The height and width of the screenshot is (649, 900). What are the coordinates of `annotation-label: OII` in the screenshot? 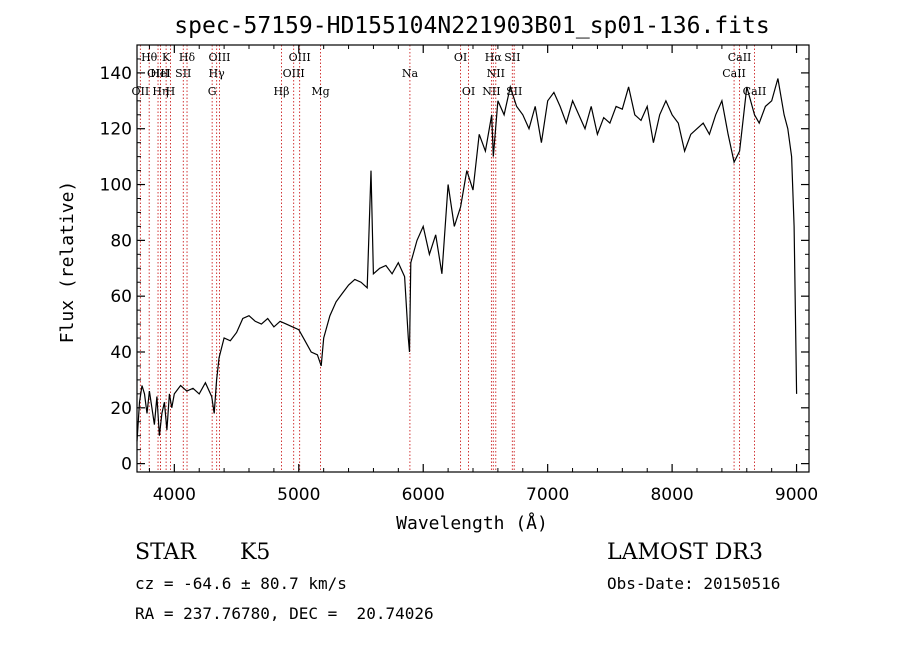 It's located at (141, 91).